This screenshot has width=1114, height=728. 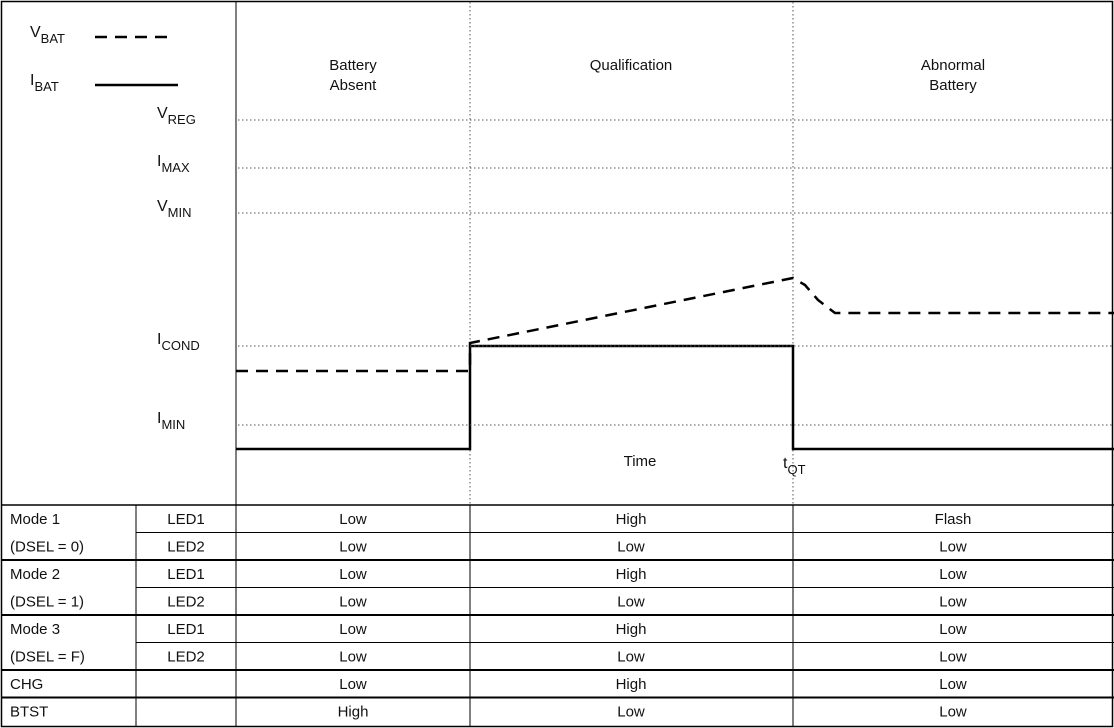 I want to click on level-label: IMIN, so click(x=171, y=421).